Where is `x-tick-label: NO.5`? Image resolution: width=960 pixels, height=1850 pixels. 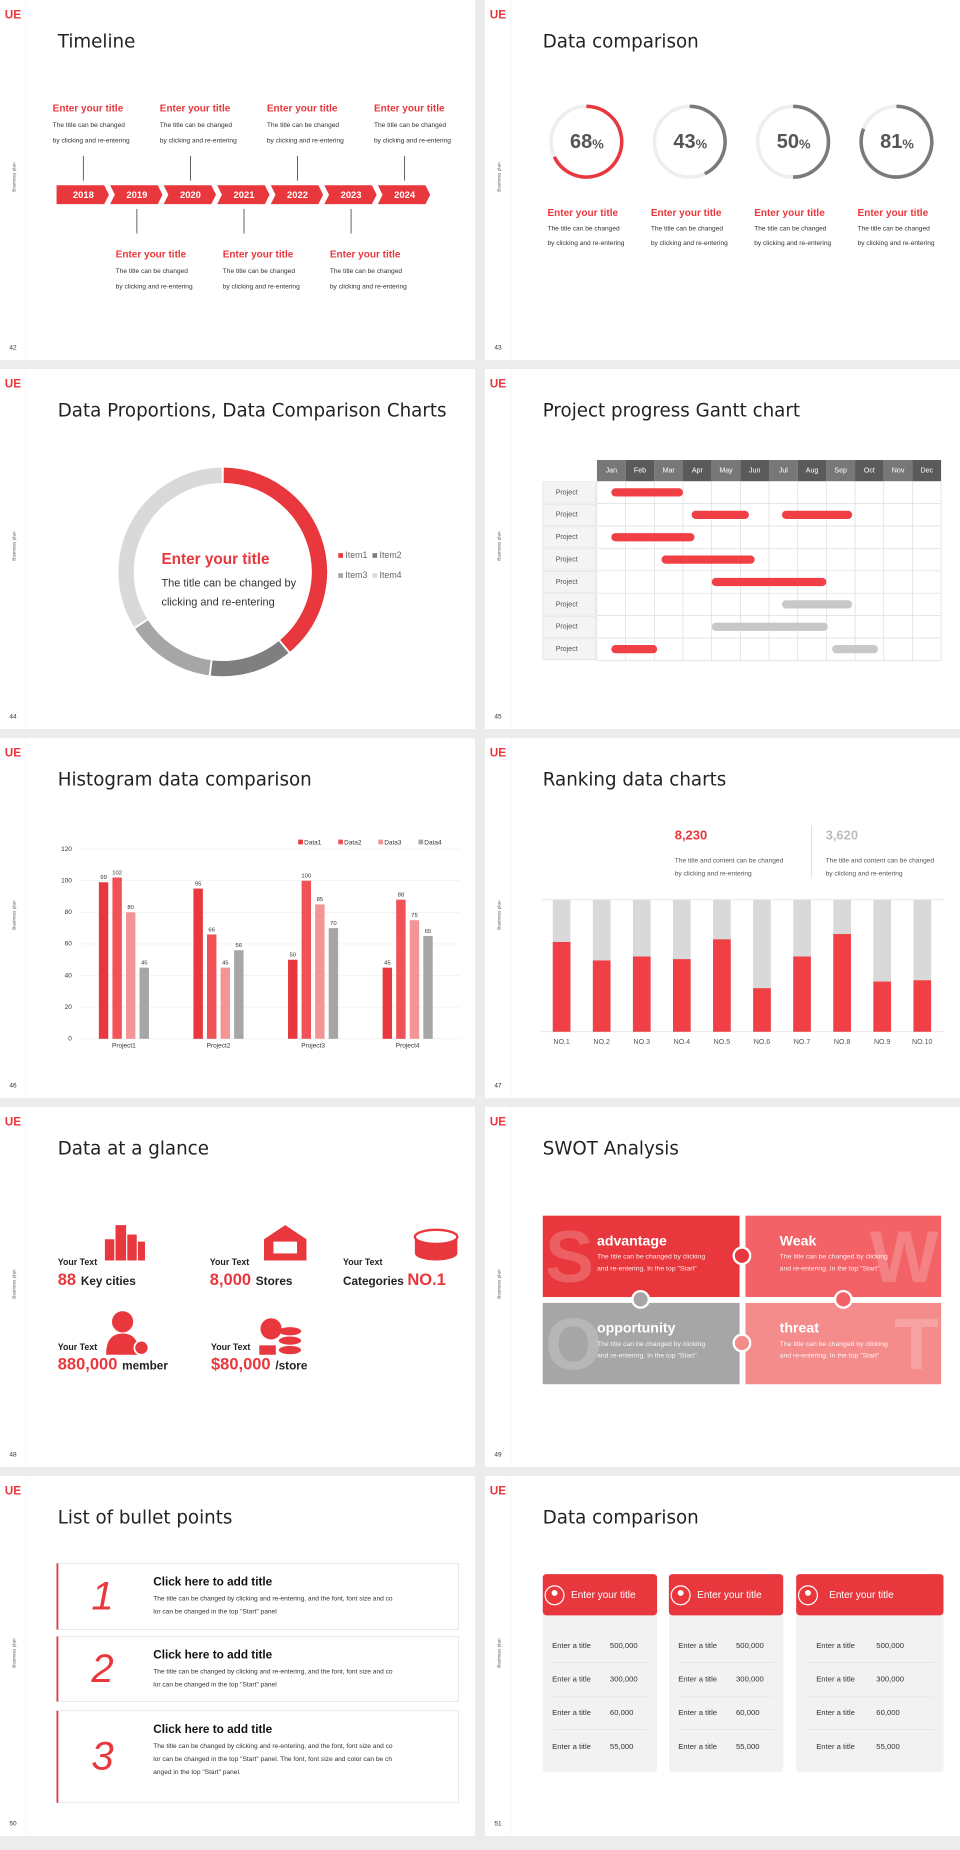
x-tick-label: NO.5 is located at coordinates (722, 1042).